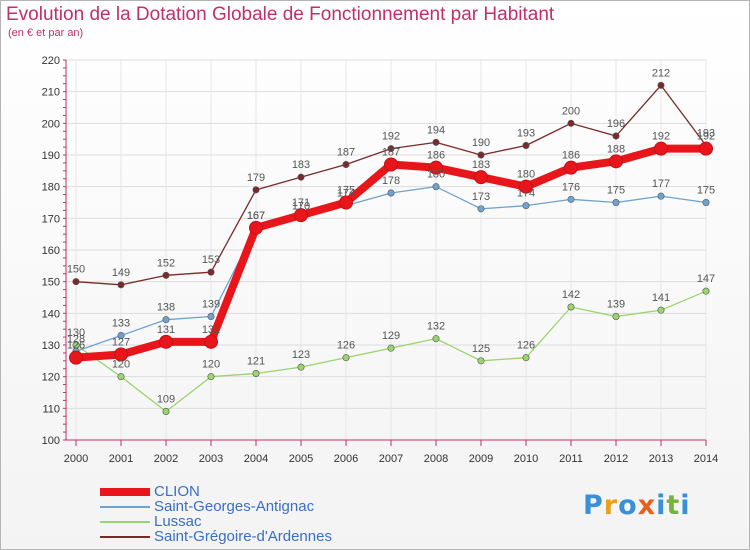 The width and height of the screenshot is (750, 550). I want to click on data-label-3: 200, so click(571, 111).